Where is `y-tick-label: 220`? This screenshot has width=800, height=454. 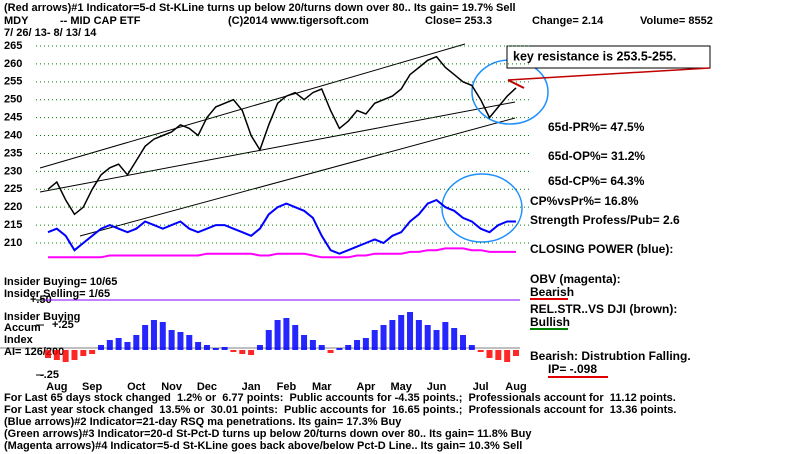 y-tick-label: 220 is located at coordinates (13, 207).